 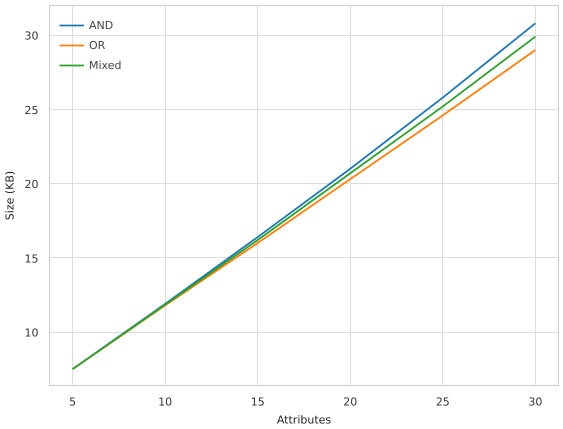 What do you see at coordinates (31, 36) in the screenshot?
I see `y-tick-label: 30` at bounding box center [31, 36].